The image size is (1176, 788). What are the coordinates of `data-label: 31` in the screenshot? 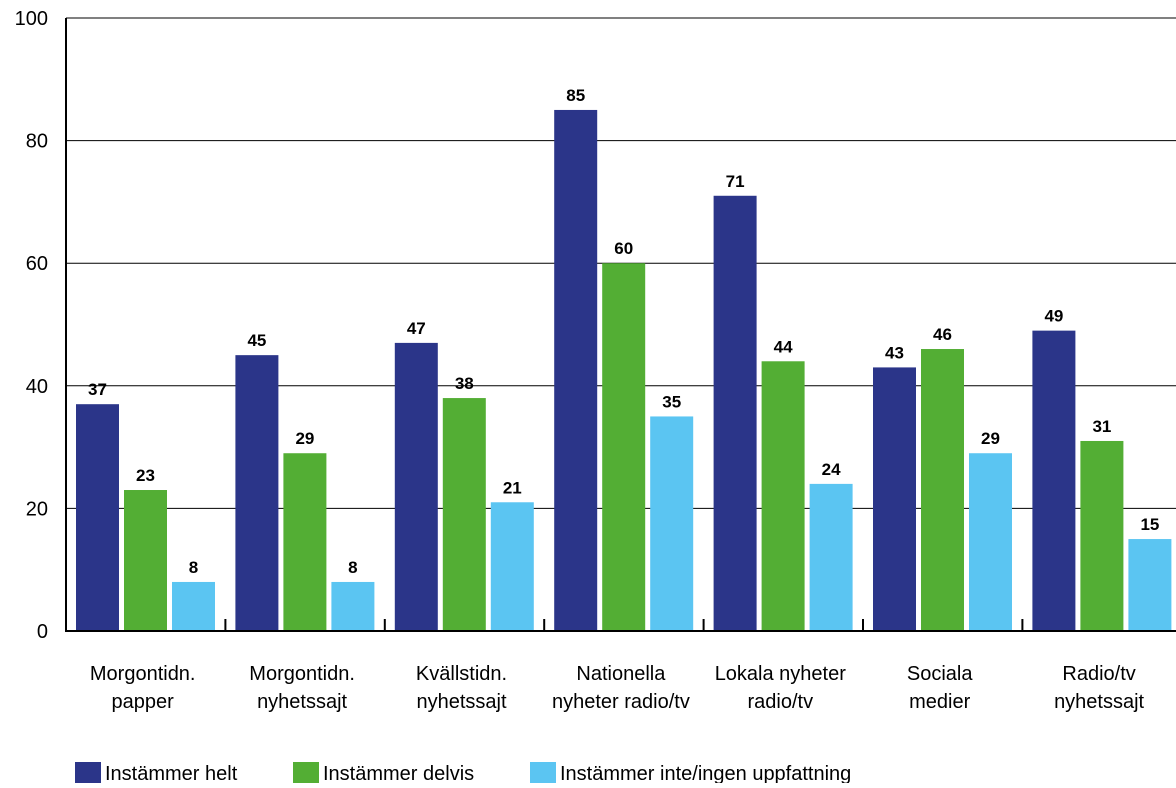 It's located at (1101, 426).